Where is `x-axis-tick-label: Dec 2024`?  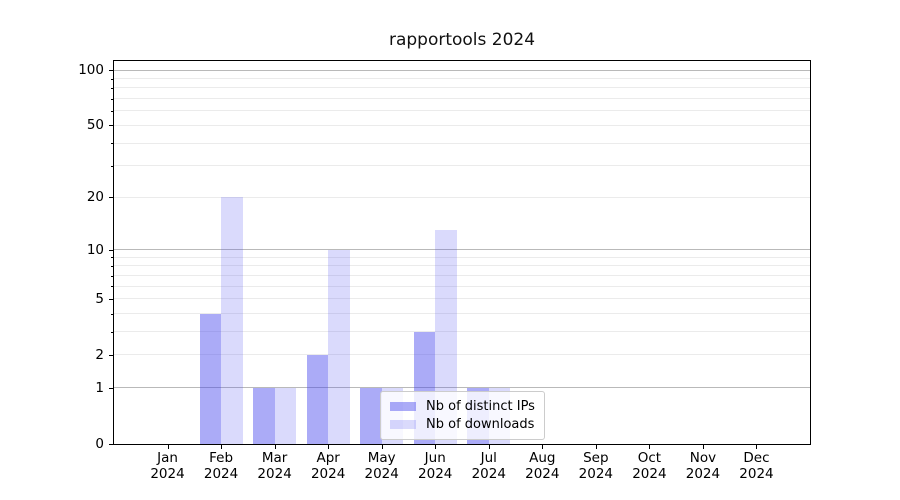
x-axis-tick-label: Dec 2024 is located at coordinates (756, 466).